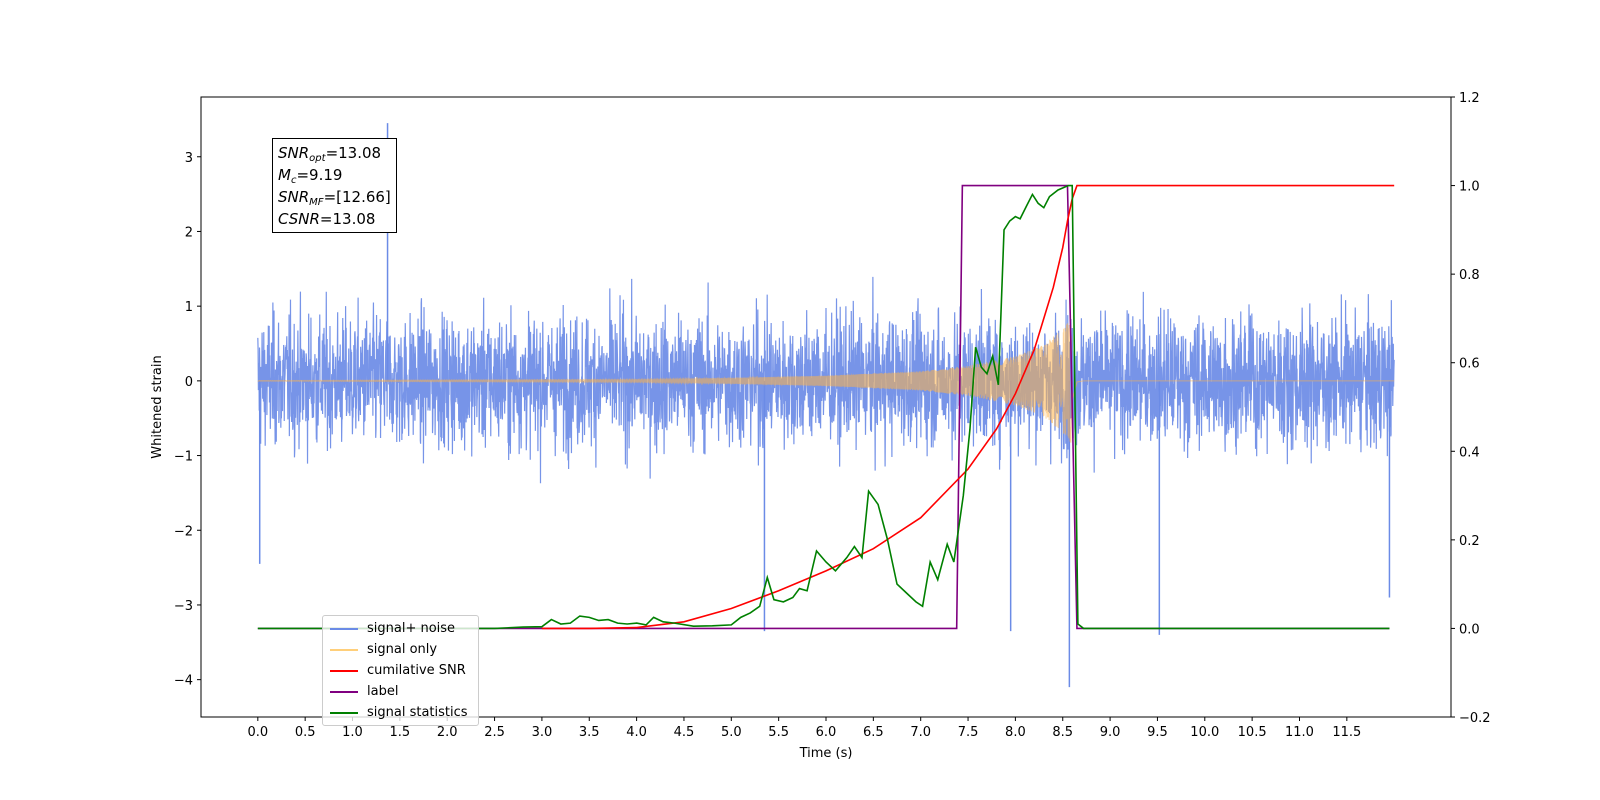 This screenshot has height=800, width=1600. I want to click on y-tick-label: 3, so click(189, 158).